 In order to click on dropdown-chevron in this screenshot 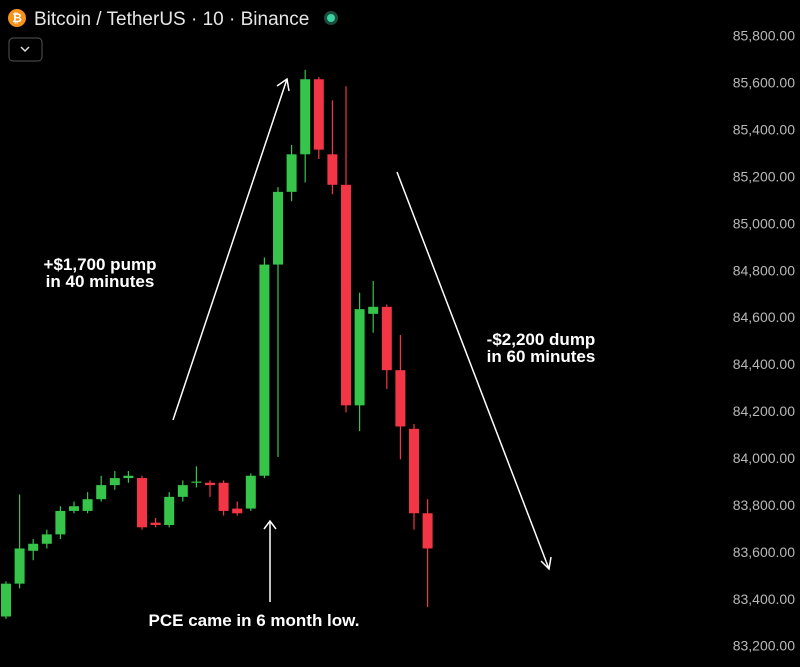, I will do `click(25, 49)`.